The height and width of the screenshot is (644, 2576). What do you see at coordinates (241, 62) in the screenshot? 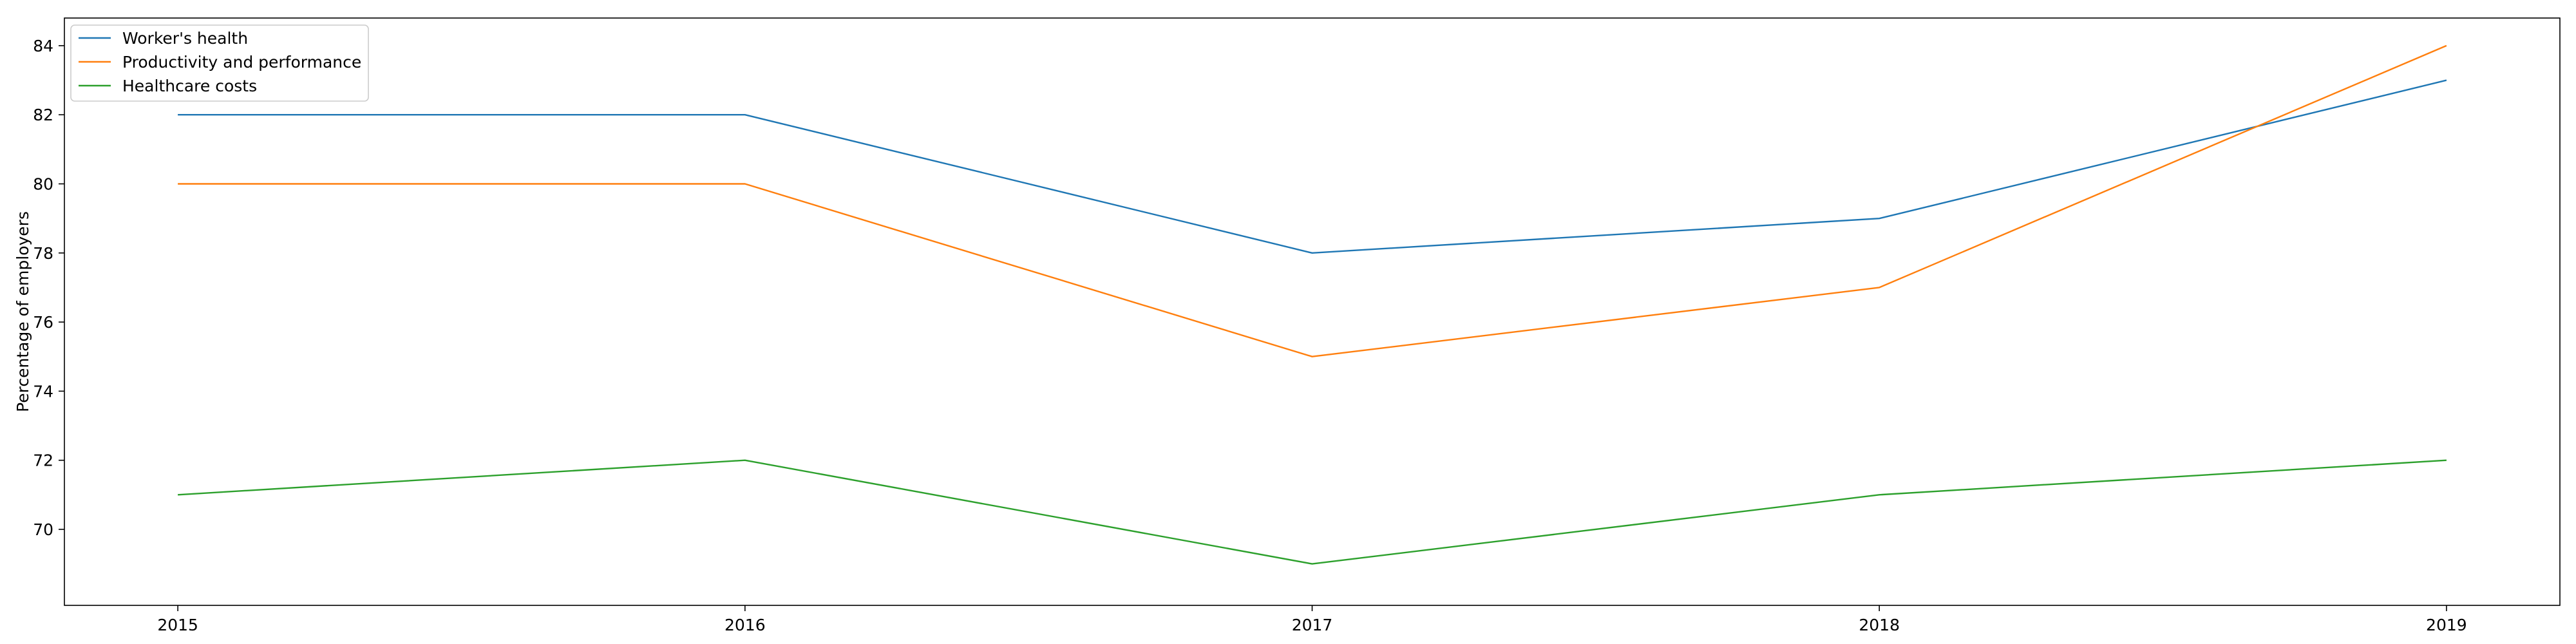
I see `legend-label: Productivity and performance` at bounding box center [241, 62].